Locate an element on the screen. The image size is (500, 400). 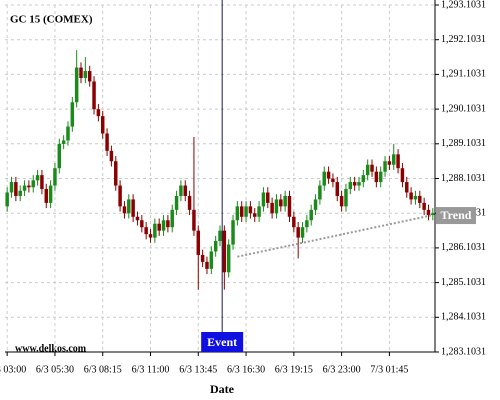
x-tick-label: 6/3 05:30 is located at coordinates (55, 369).